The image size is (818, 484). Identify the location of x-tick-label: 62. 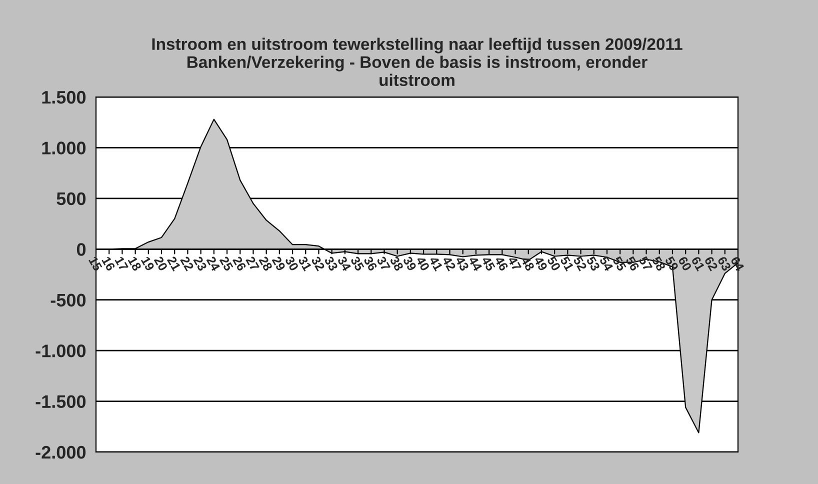
(711, 264).